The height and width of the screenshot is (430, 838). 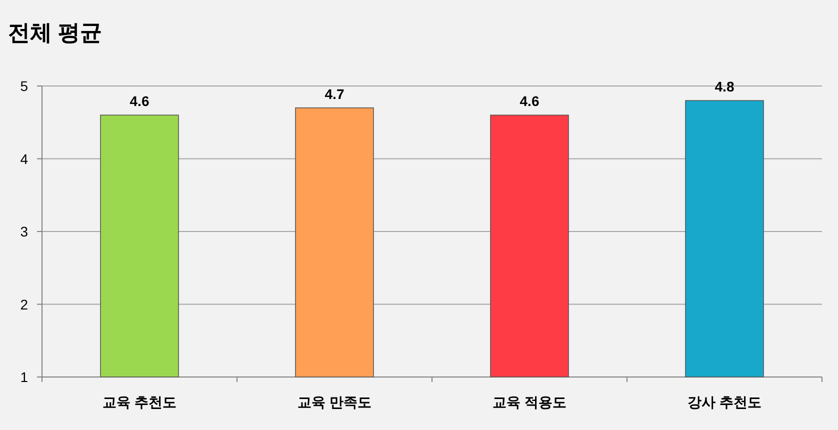 I want to click on data-label: 4.7, so click(x=334, y=94).